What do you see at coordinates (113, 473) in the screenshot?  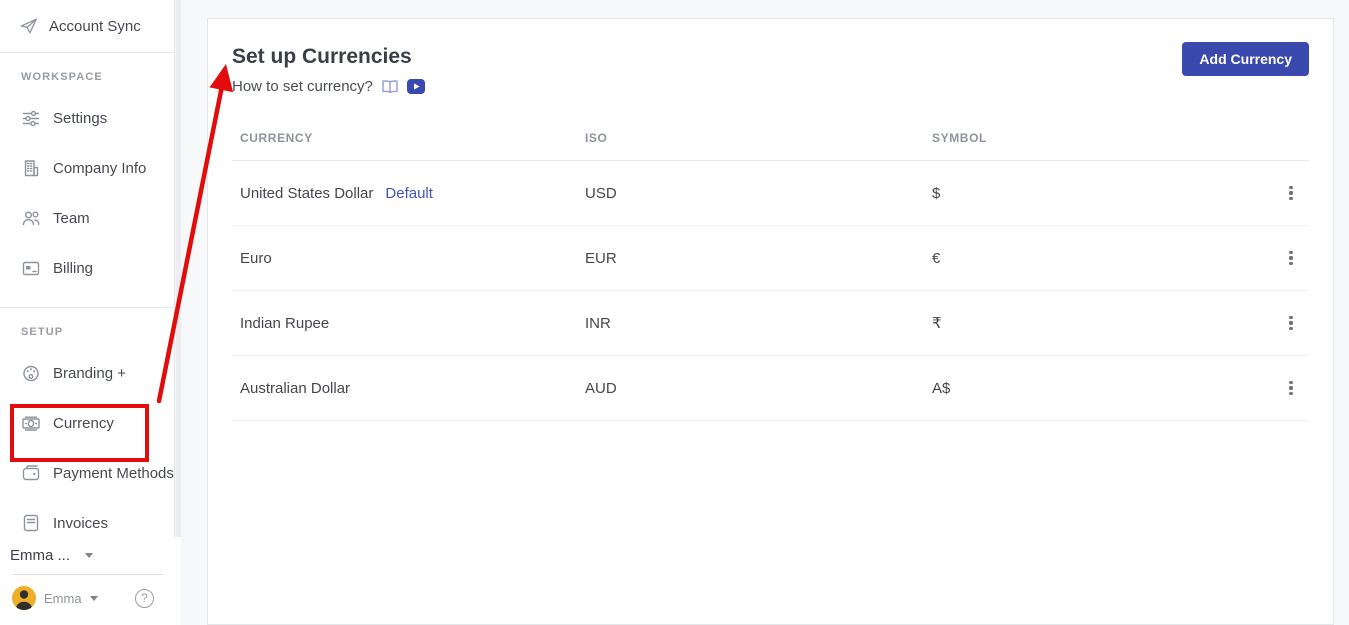 I see `sidebar-item-label: Payment Methods` at bounding box center [113, 473].